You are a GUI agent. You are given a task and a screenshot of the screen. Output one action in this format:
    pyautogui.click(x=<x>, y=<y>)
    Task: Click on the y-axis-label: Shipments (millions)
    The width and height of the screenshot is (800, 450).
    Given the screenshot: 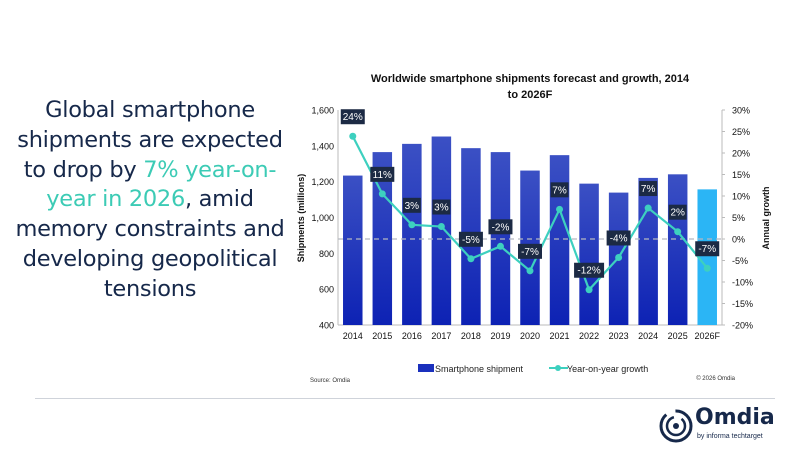 What is the action you would take?
    pyautogui.click(x=301, y=218)
    